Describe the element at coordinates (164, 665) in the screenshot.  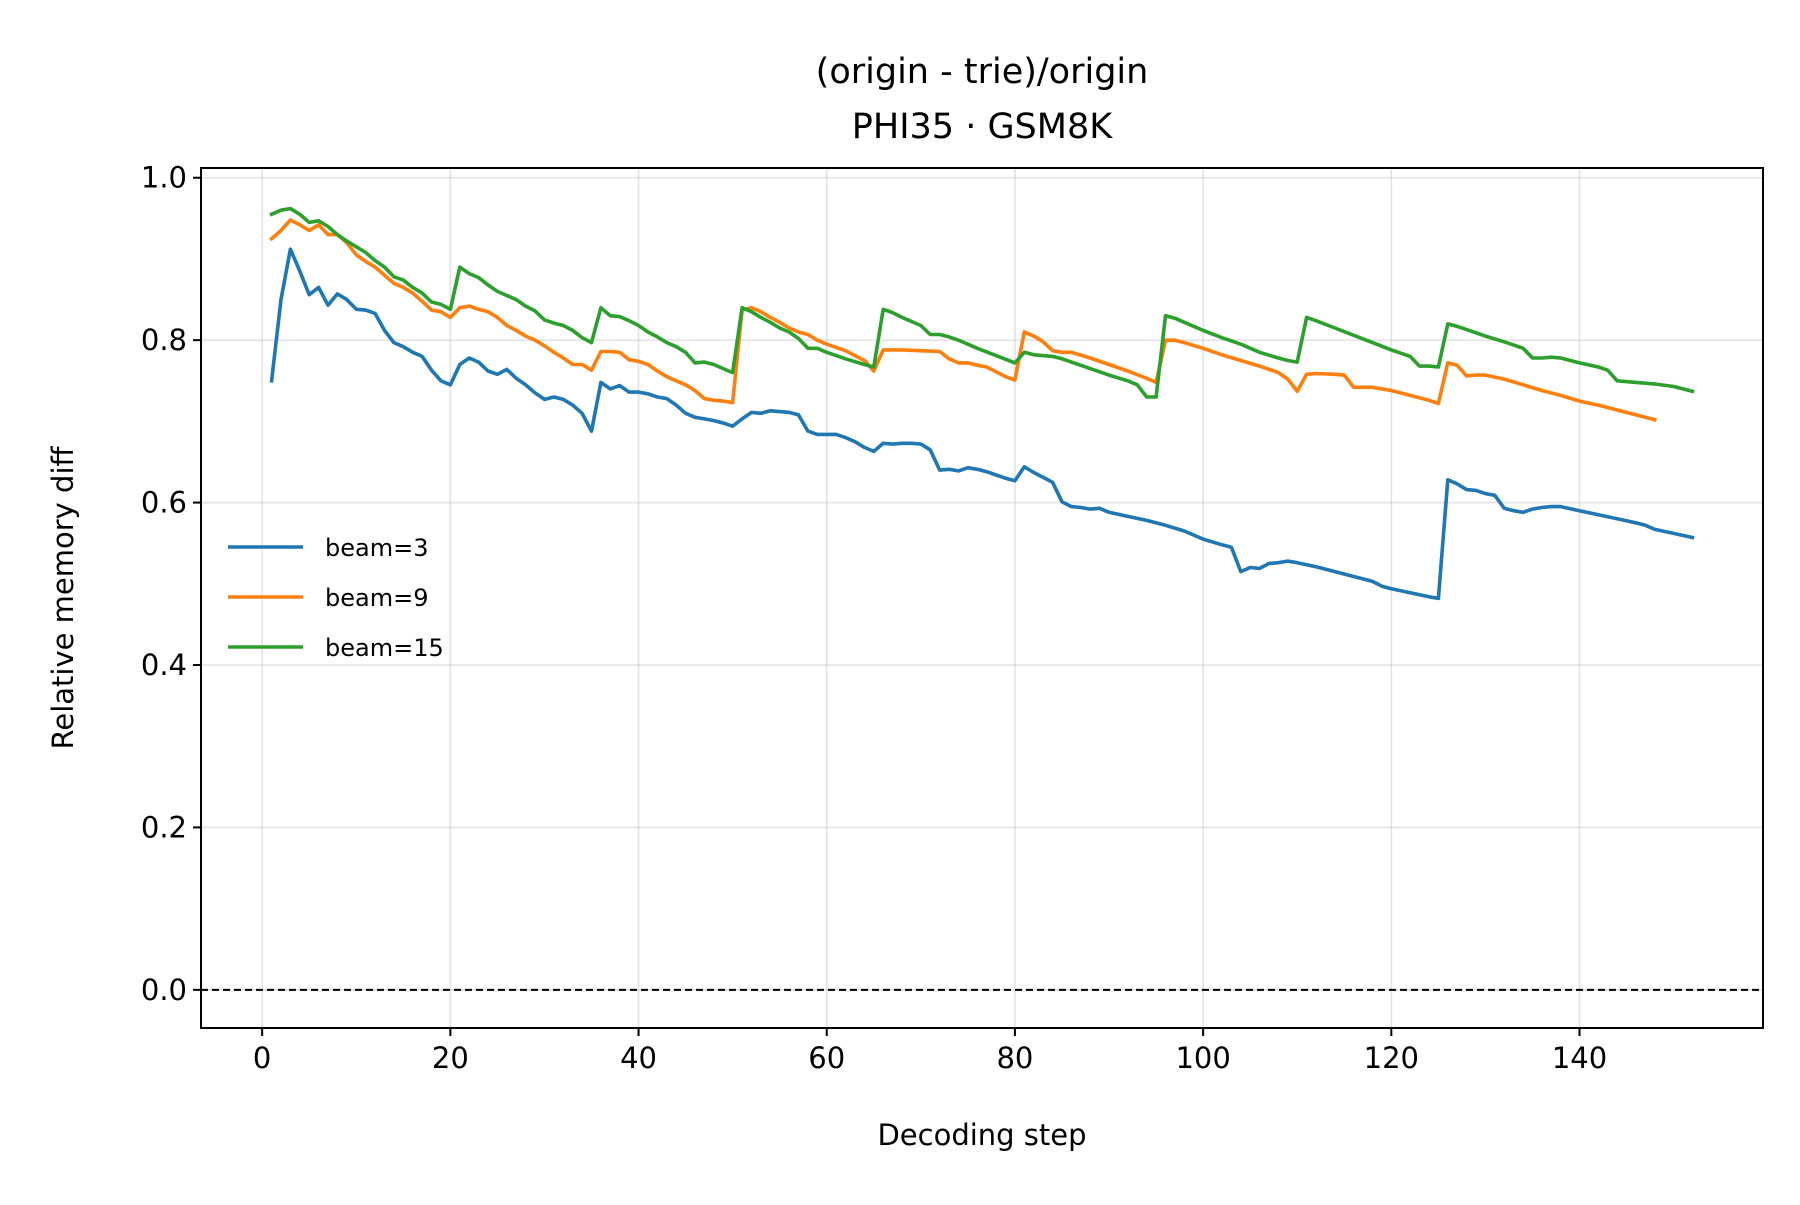
I see `y-tick-label: 0.4` at that location.